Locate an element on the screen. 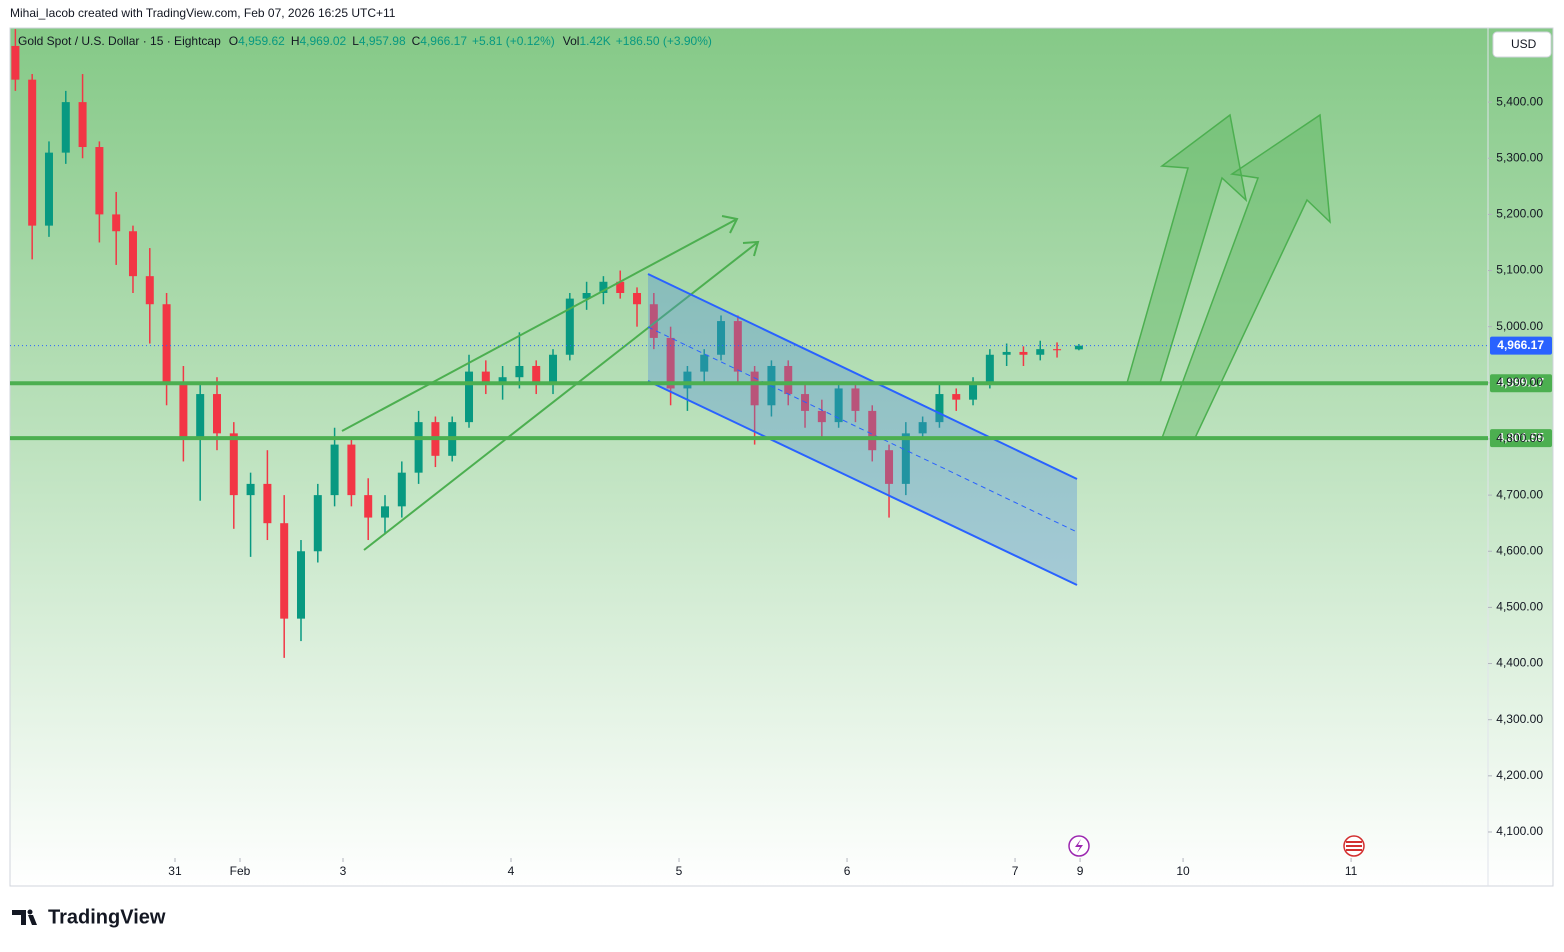  event-glyph is located at coordinates (1354, 846).